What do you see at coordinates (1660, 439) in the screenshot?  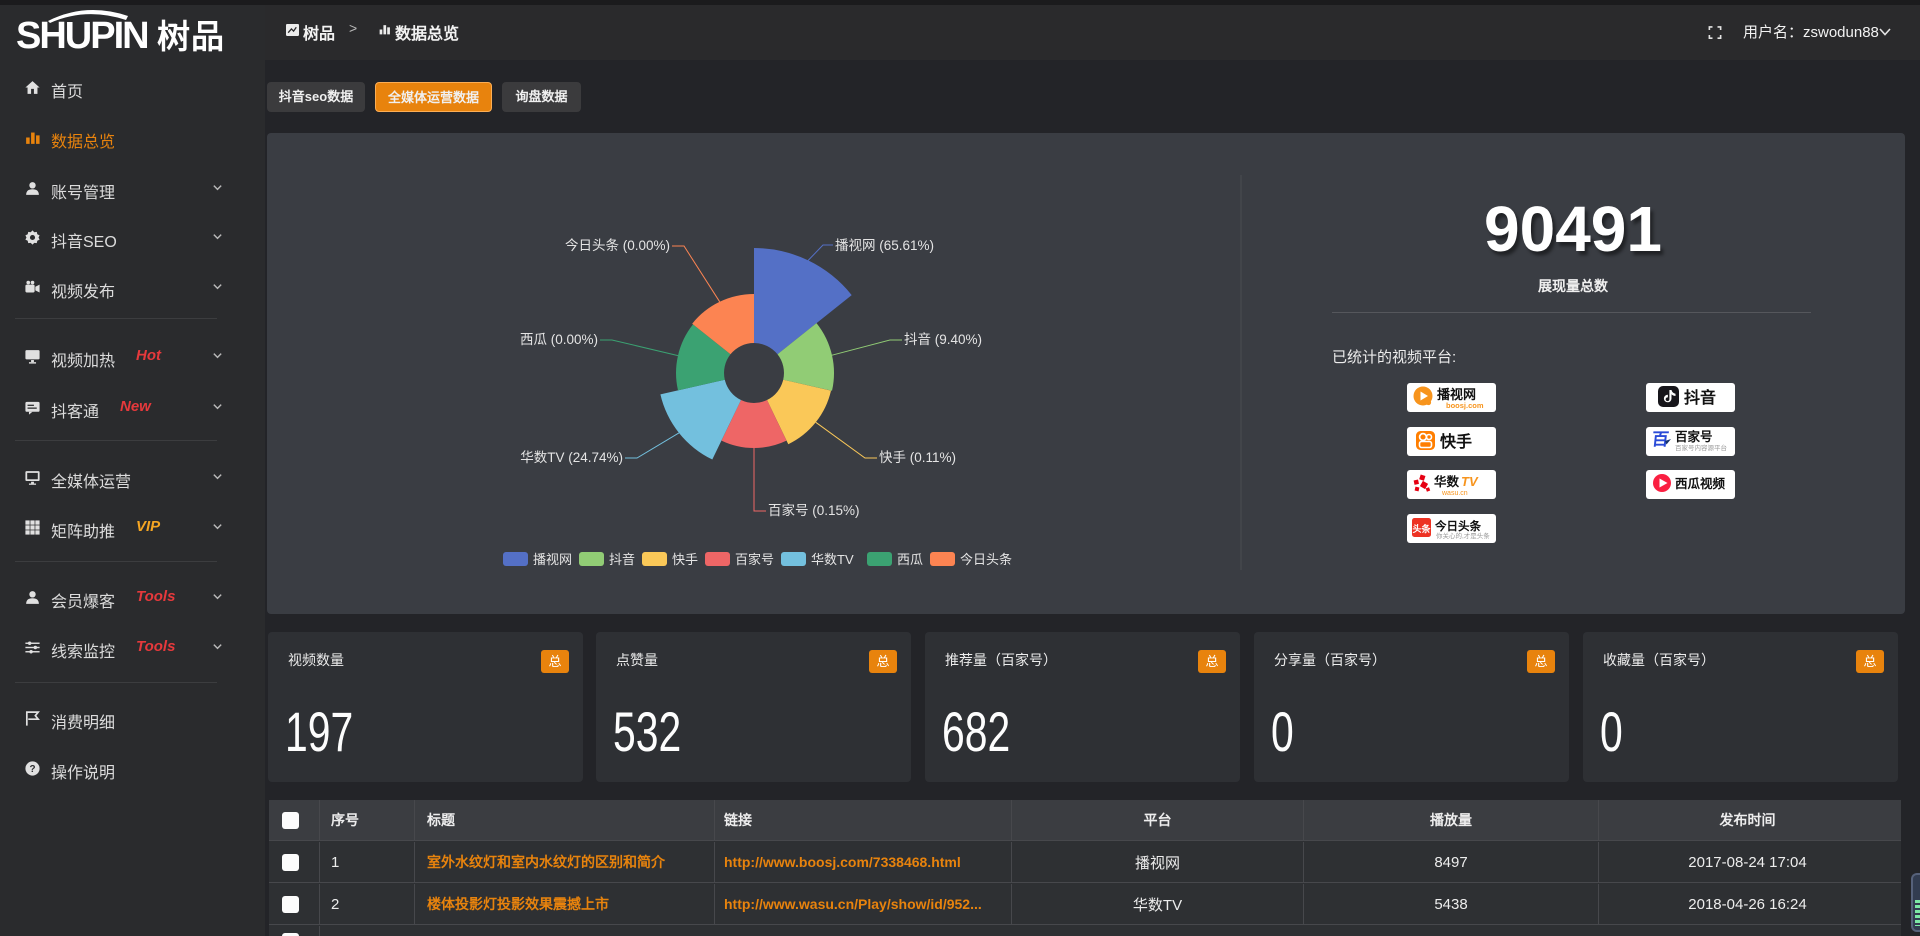 I see `svg-text: 百` at bounding box center [1660, 439].